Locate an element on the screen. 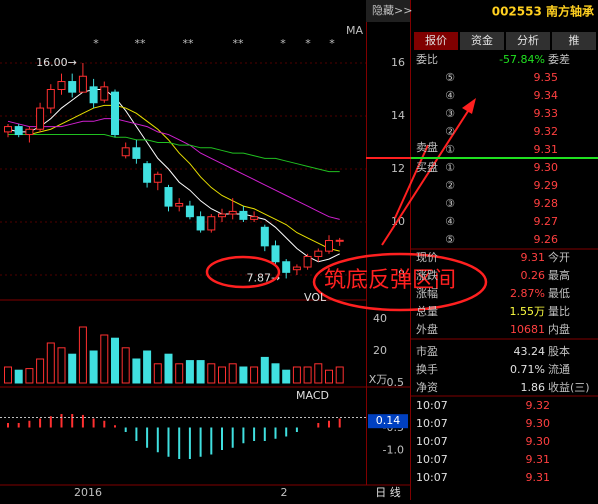 The width and height of the screenshot is (598, 504). level: ① is located at coordinates (450, 149).